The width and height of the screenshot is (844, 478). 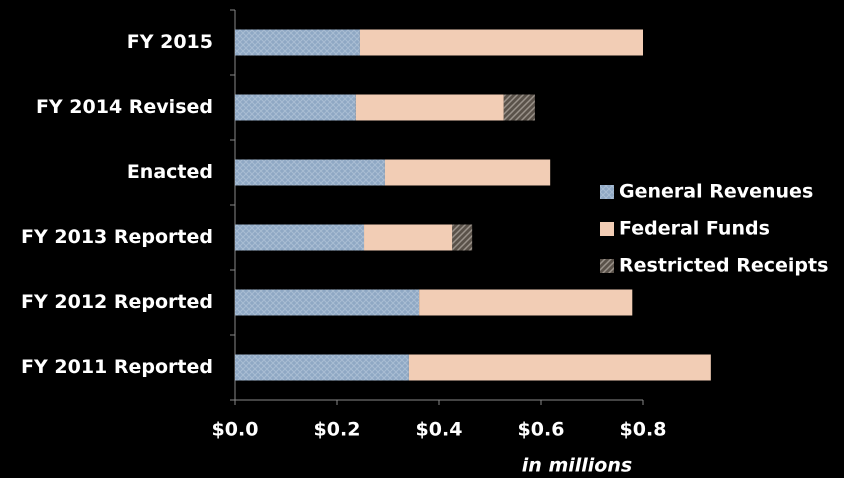 I want to click on x-tick-label: $0.2, so click(x=337, y=430).